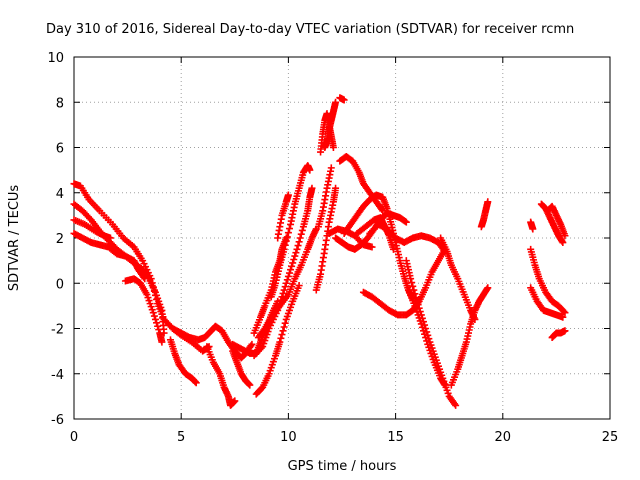  Describe the element at coordinates (60, 194) in the screenshot. I see `y-tick-label: 4` at that location.